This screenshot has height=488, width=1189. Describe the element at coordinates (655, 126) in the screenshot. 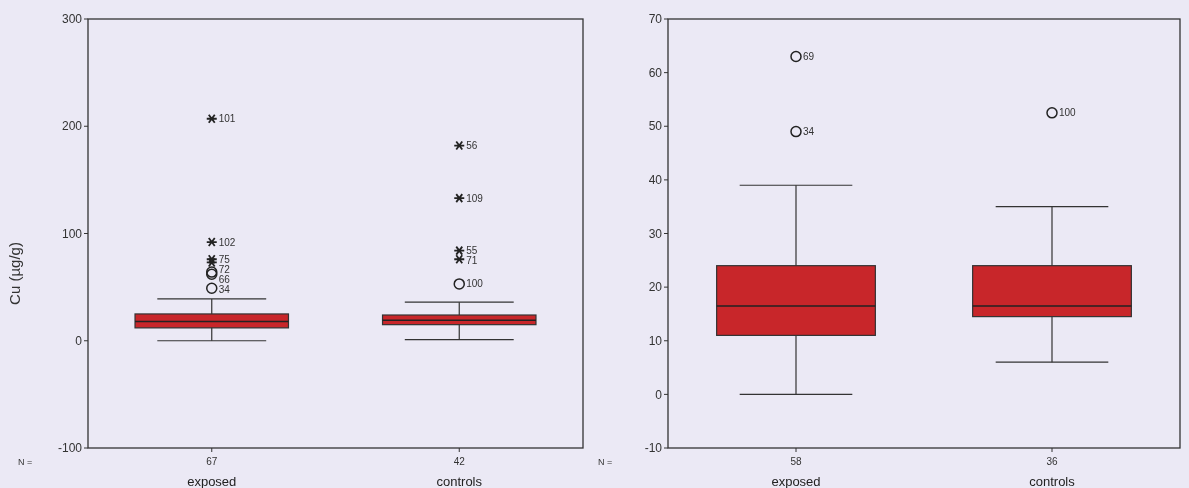

I see `y-tick-label: 50` at that location.